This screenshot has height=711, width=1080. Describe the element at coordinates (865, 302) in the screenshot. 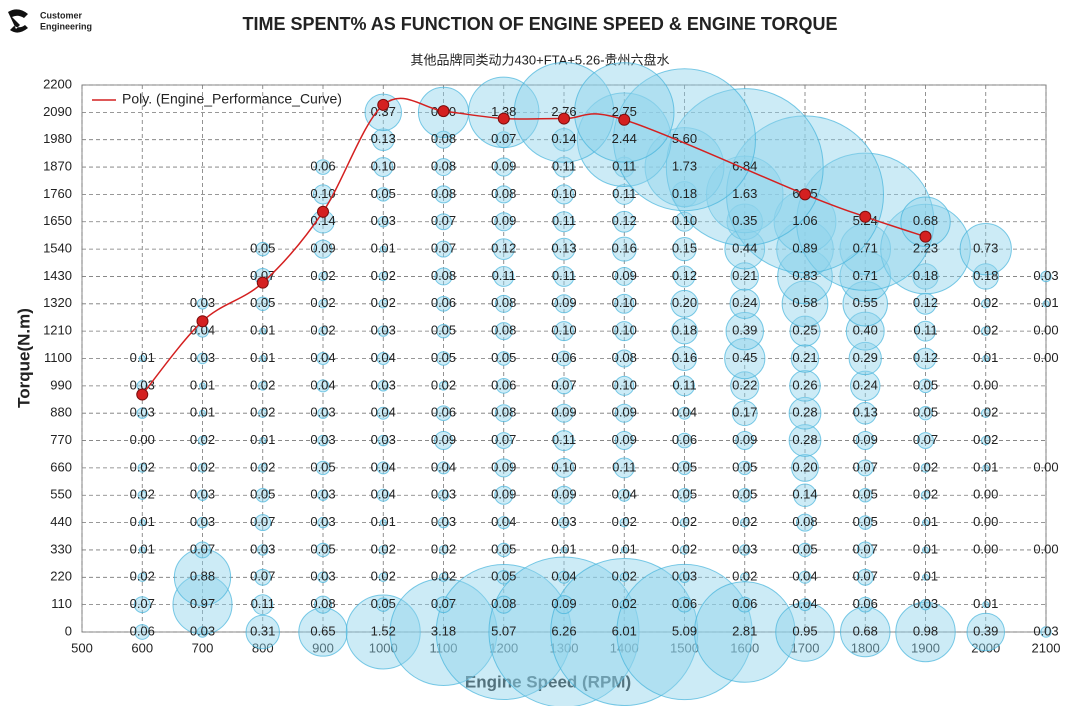

I see `data-label: 0.55` at that location.